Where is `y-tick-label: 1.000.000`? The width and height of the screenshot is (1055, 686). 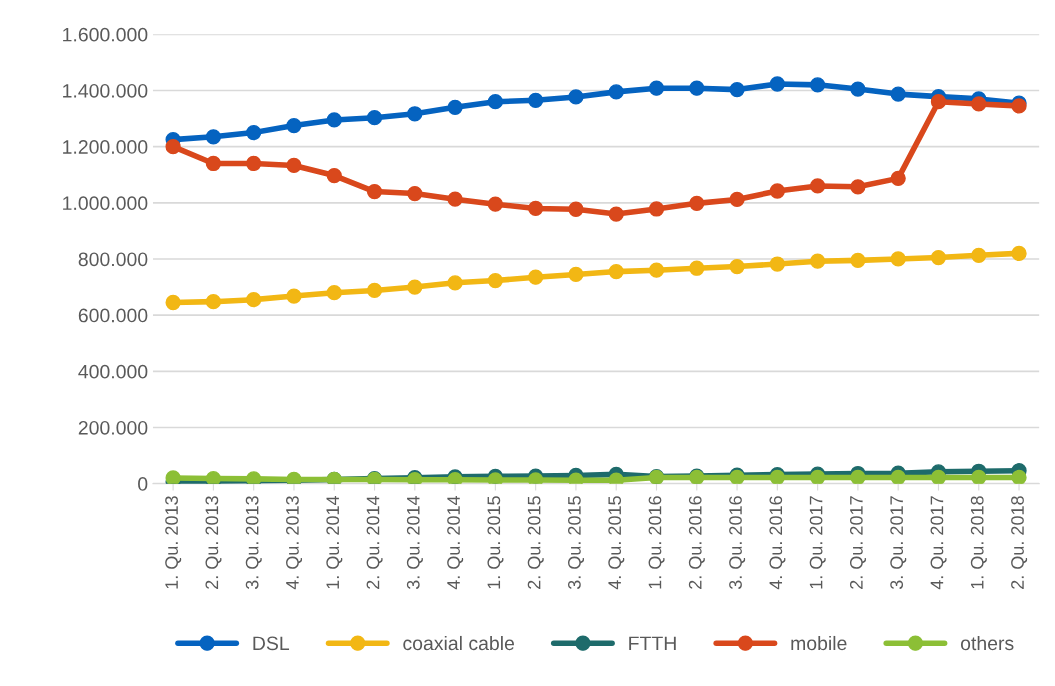
y-tick-label: 1.000.000 is located at coordinates (105, 203).